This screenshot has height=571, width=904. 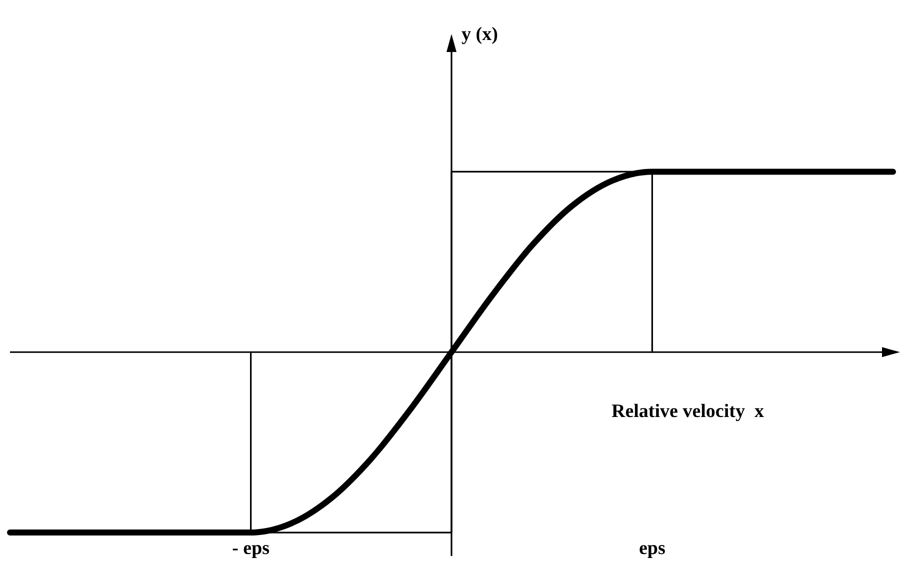 What do you see at coordinates (251, 548) in the screenshot?
I see `x-tick-label: - eps` at bounding box center [251, 548].